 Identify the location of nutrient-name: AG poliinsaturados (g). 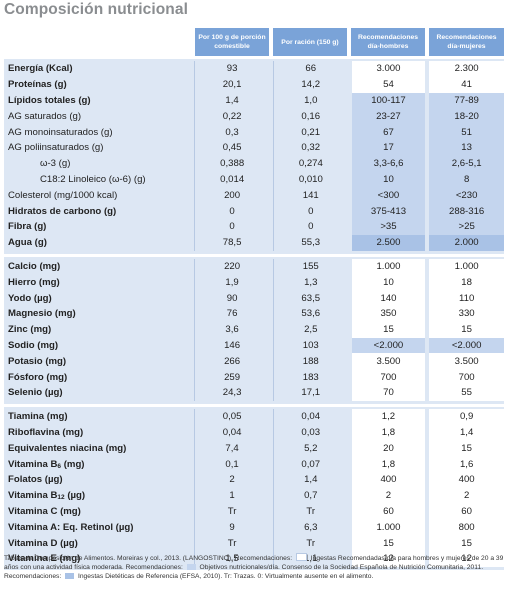
(97, 147).